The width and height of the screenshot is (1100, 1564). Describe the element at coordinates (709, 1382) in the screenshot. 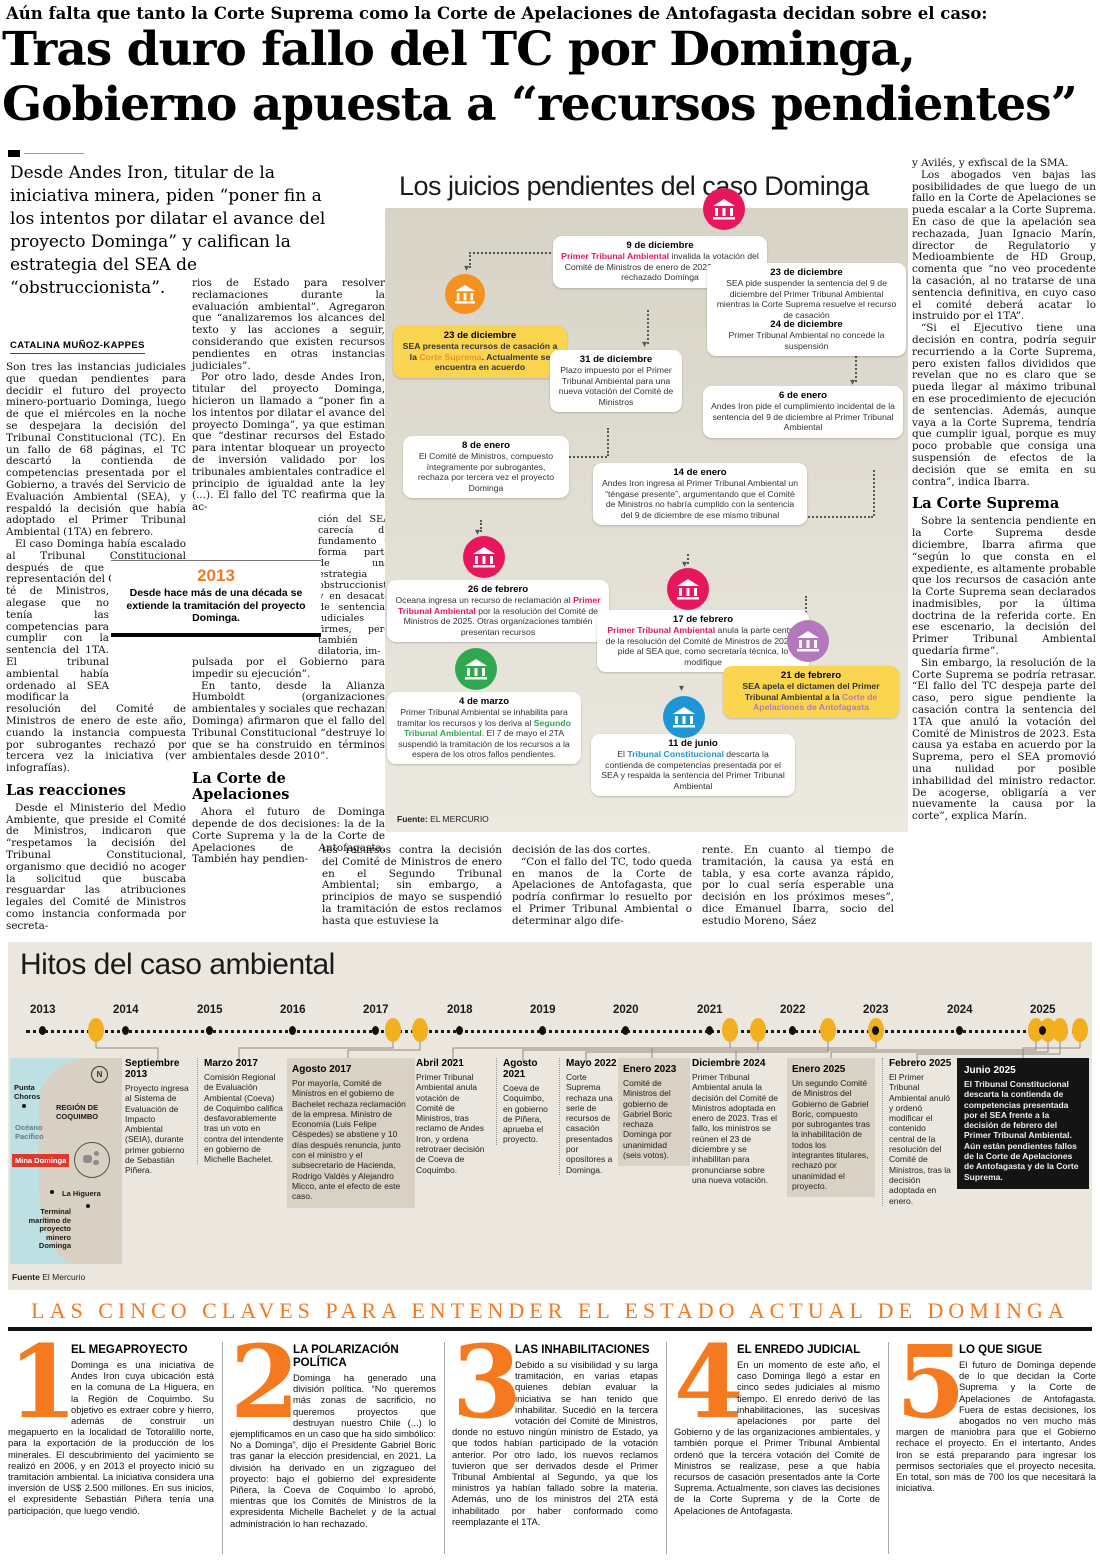

I see `clave-number: 4` at that location.